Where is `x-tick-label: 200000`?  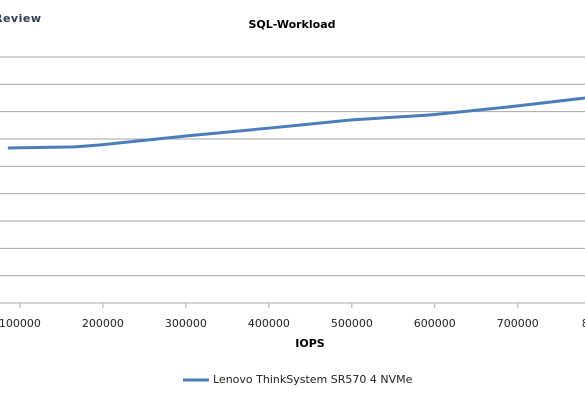 x-tick-label: 200000 is located at coordinates (103, 323).